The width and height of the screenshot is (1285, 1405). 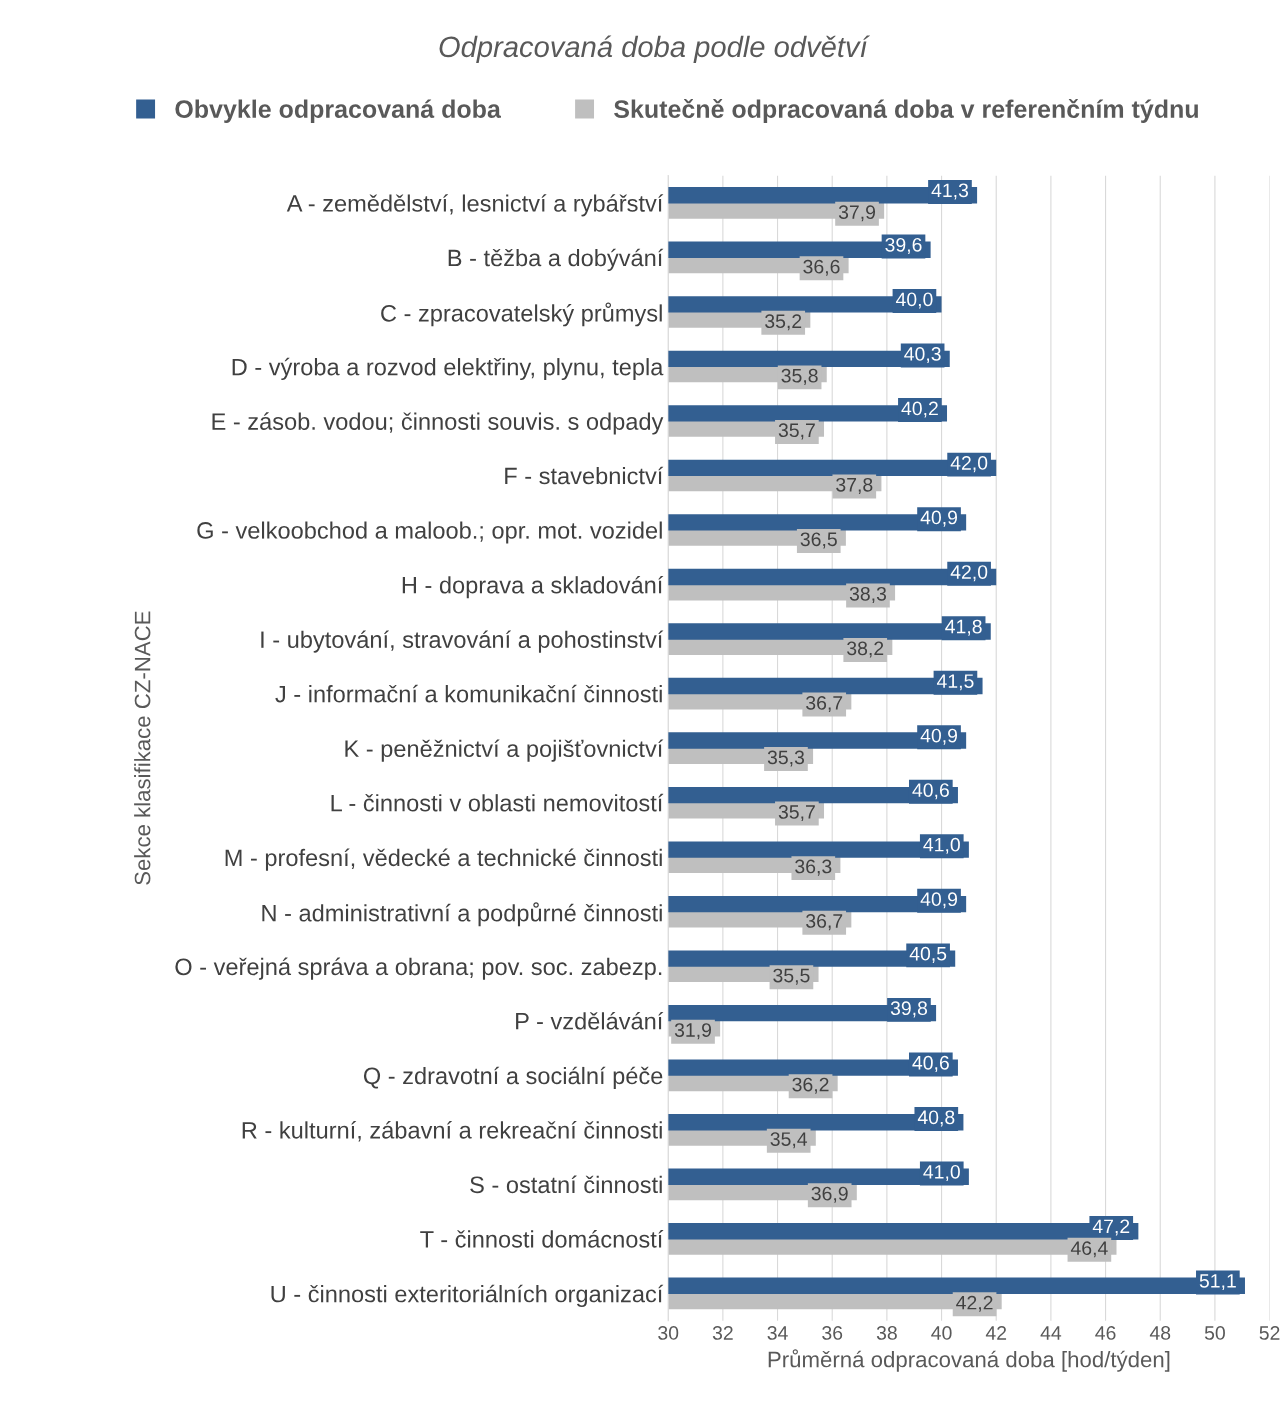 What do you see at coordinates (996, 1333) in the screenshot?
I see `x-tick-label: 42` at bounding box center [996, 1333].